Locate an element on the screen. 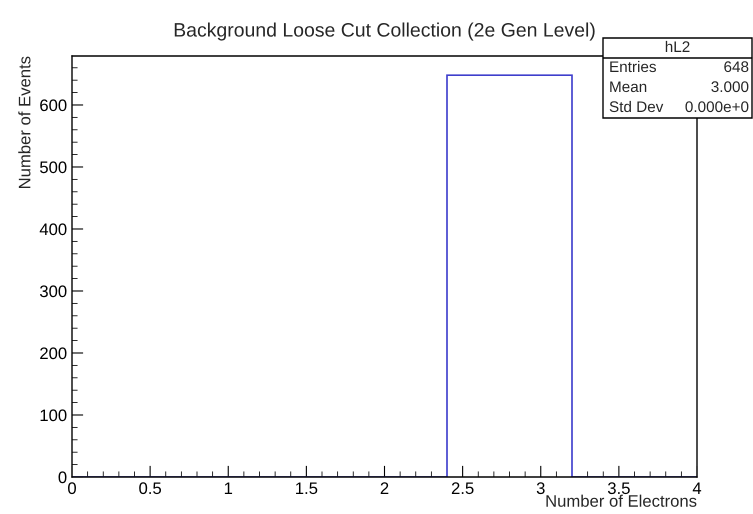 This screenshot has height=514, width=753. annotation: Entries is located at coordinates (633, 66).